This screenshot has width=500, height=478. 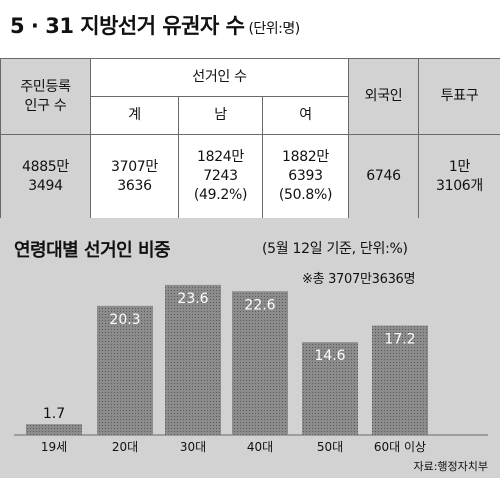 What do you see at coordinates (330, 447) in the screenshot?
I see `category-label-5: 50대` at bounding box center [330, 447].